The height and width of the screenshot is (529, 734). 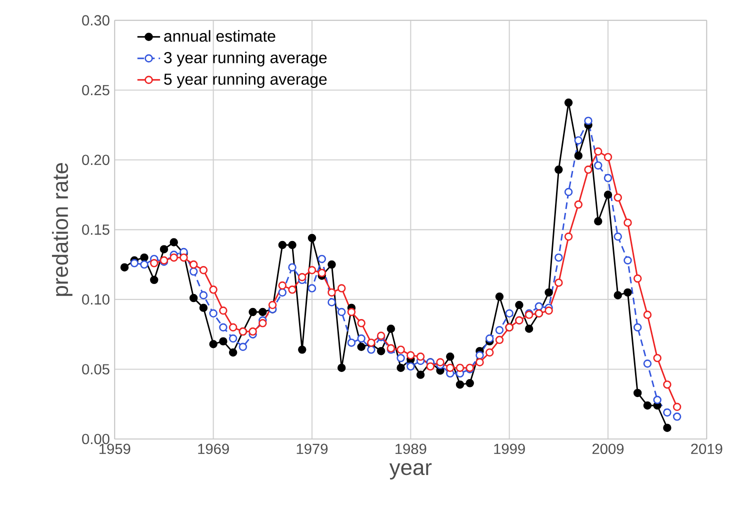 I want to click on x-tick-label: 1969, so click(x=213, y=449).